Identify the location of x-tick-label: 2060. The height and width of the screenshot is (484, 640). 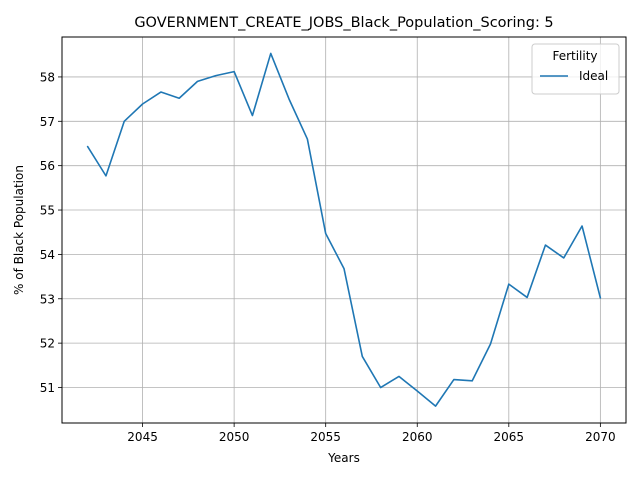
(417, 437).